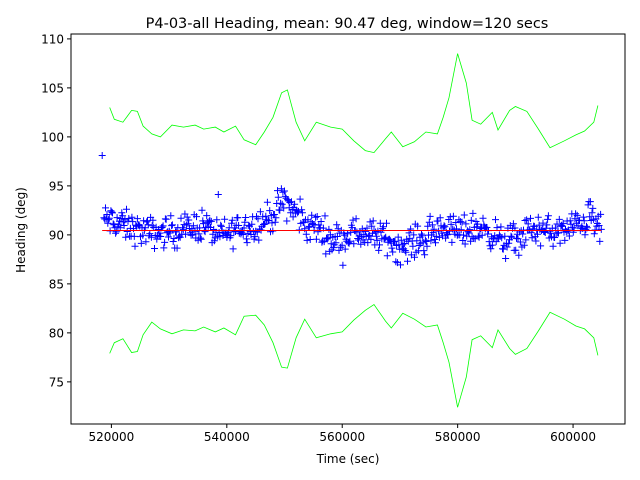 The height and width of the screenshot is (480, 640). Describe the element at coordinates (56, 186) in the screenshot. I see `y-tick-label: 95` at that location.